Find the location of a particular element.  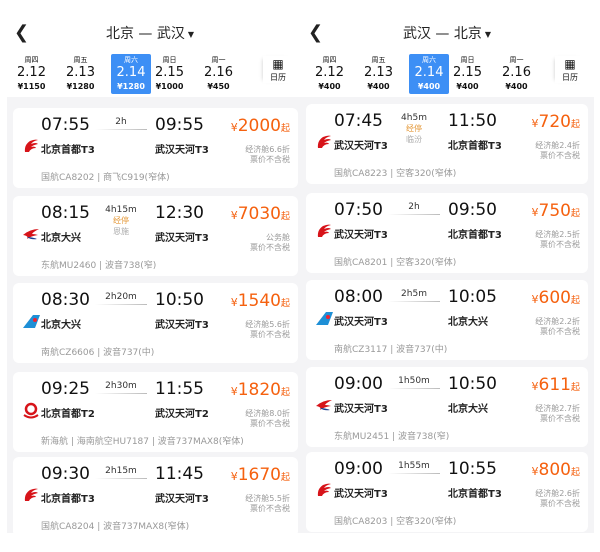

date-tab: 周五 2.13 ¥400 is located at coordinates (378, 74).